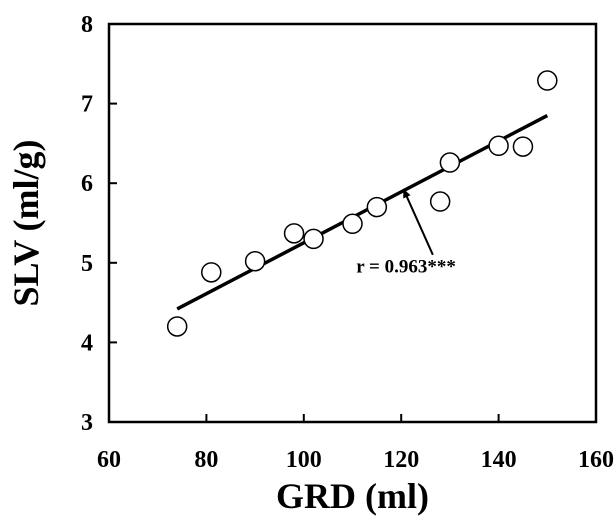 This screenshot has height=516, width=616. Describe the element at coordinates (352, 418) in the screenshot. I see `x-axis-ticks` at that location.